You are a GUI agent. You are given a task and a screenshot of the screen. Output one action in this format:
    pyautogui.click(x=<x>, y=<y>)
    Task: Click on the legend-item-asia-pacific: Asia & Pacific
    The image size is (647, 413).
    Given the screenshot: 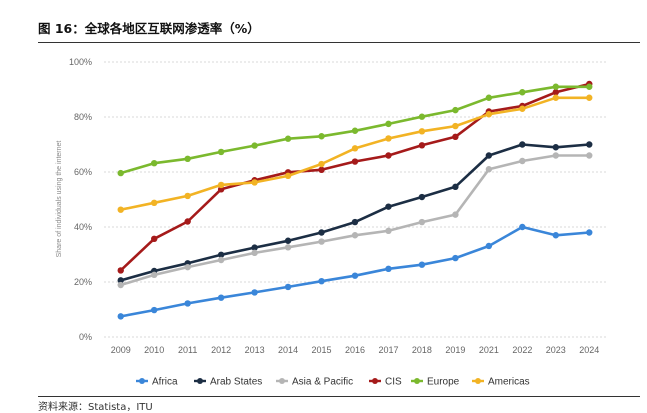 What is the action you would take?
    pyautogui.click(x=314, y=382)
    